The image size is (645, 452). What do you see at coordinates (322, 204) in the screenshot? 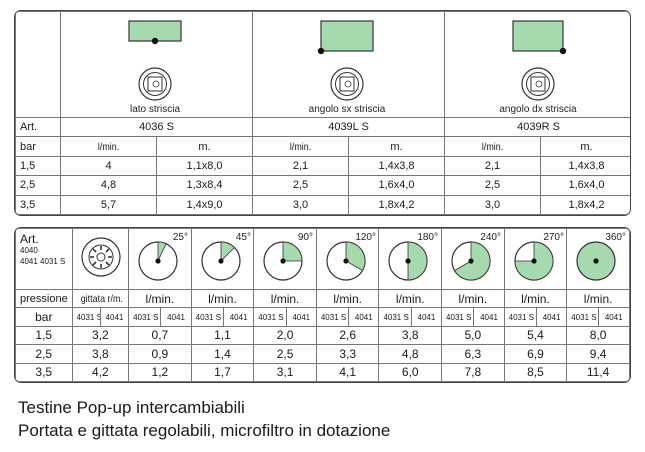
I see `table-row: 3,5 5,7 1,4x9,0 3,0 1,8x4,2 3,0 1,8x4,2` at bounding box center [322, 204].